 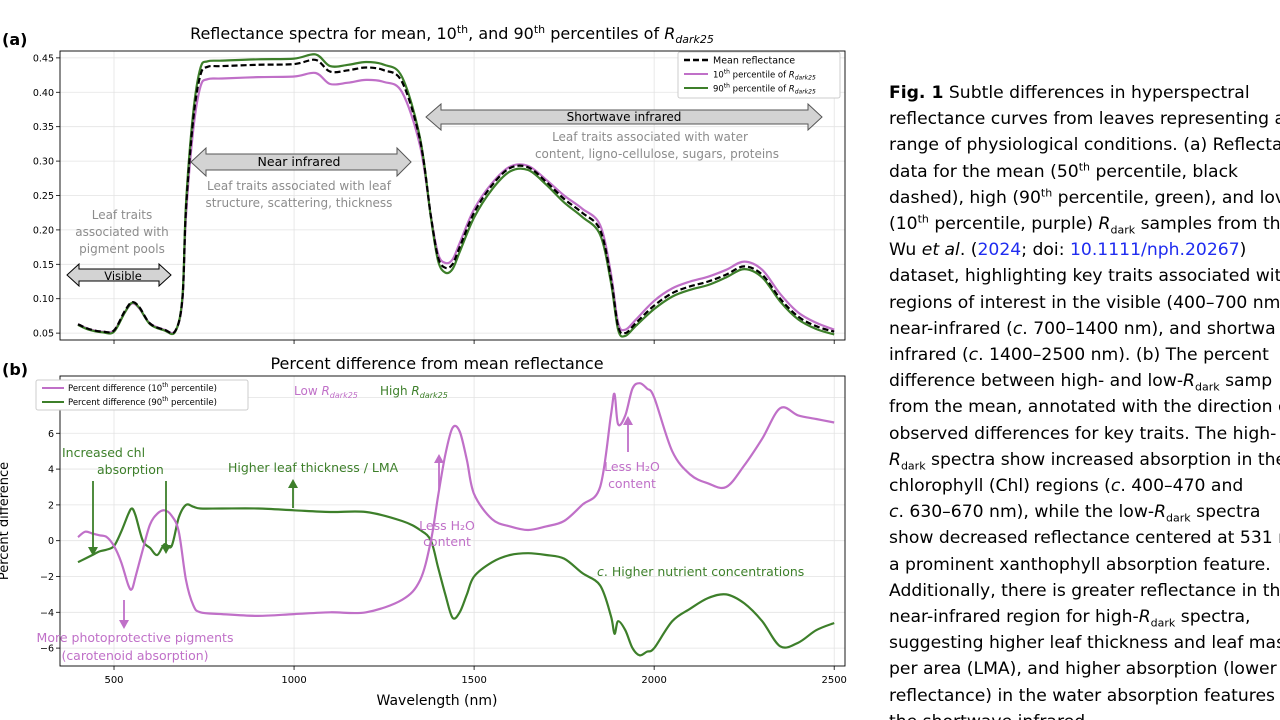 I want to click on legend-b-box, so click(x=142, y=395).